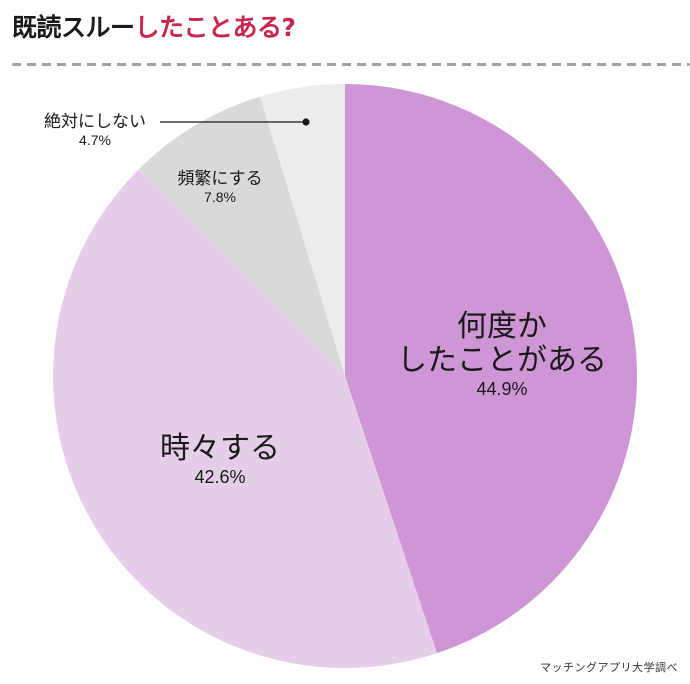  Describe the element at coordinates (220, 448) in the screenshot. I see `slice-name: 時々する` at that location.